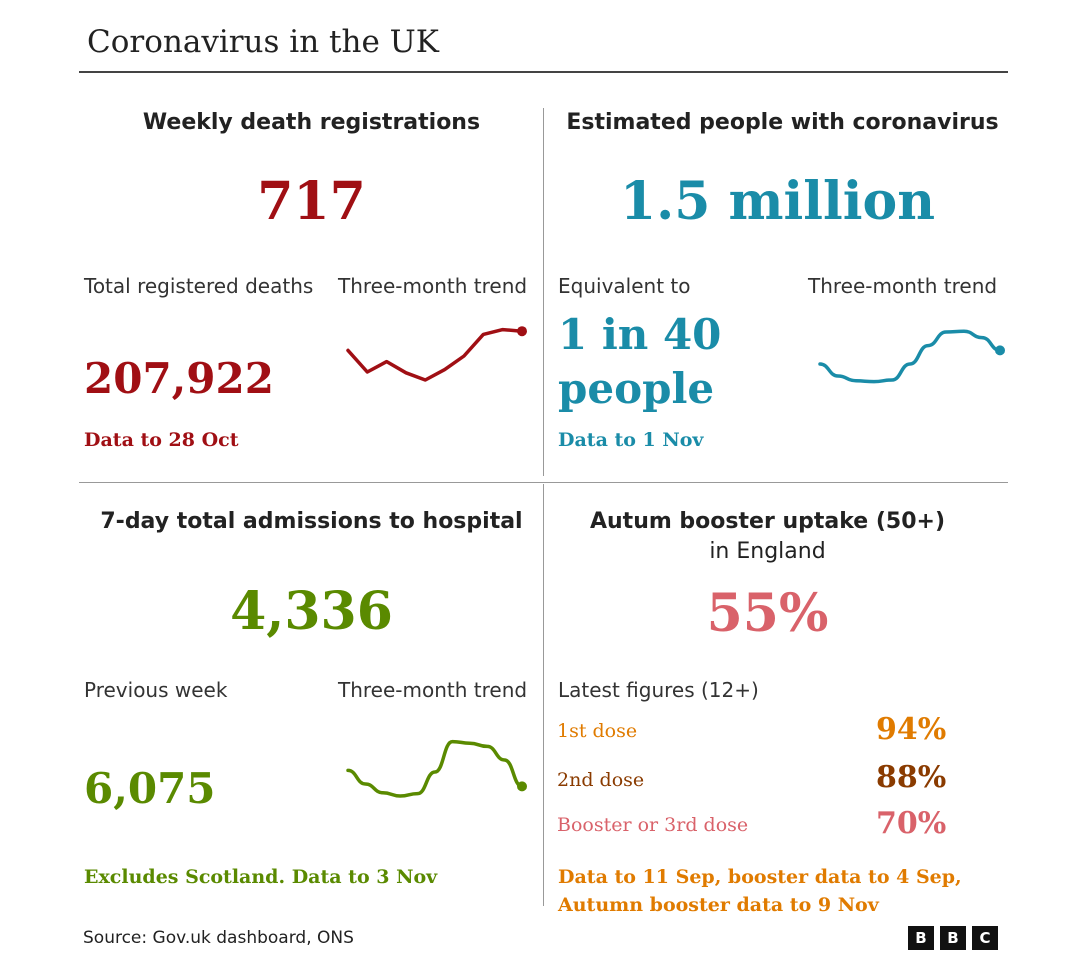 The image size is (1080, 971). What do you see at coordinates (911, 729) in the screenshot?
I see `first-dose-value: 94%` at bounding box center [911, 729].